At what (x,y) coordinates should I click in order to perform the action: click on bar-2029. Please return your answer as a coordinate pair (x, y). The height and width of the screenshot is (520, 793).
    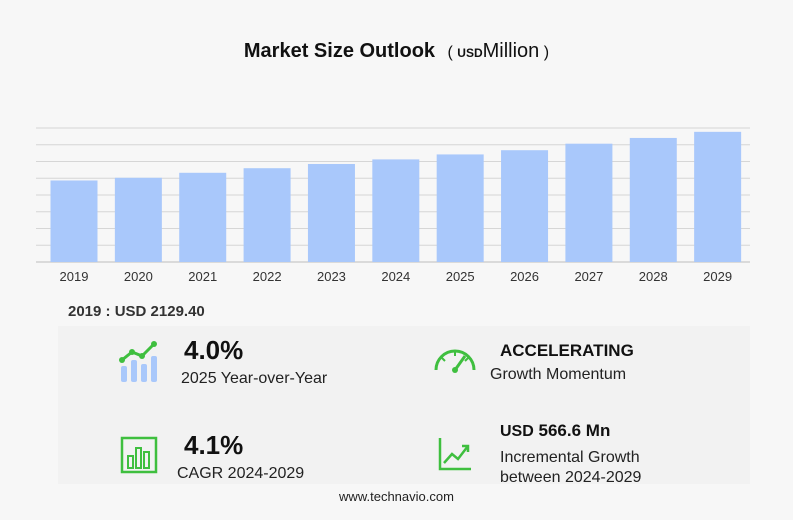
    Looking at the image, I should click on (718, 196).